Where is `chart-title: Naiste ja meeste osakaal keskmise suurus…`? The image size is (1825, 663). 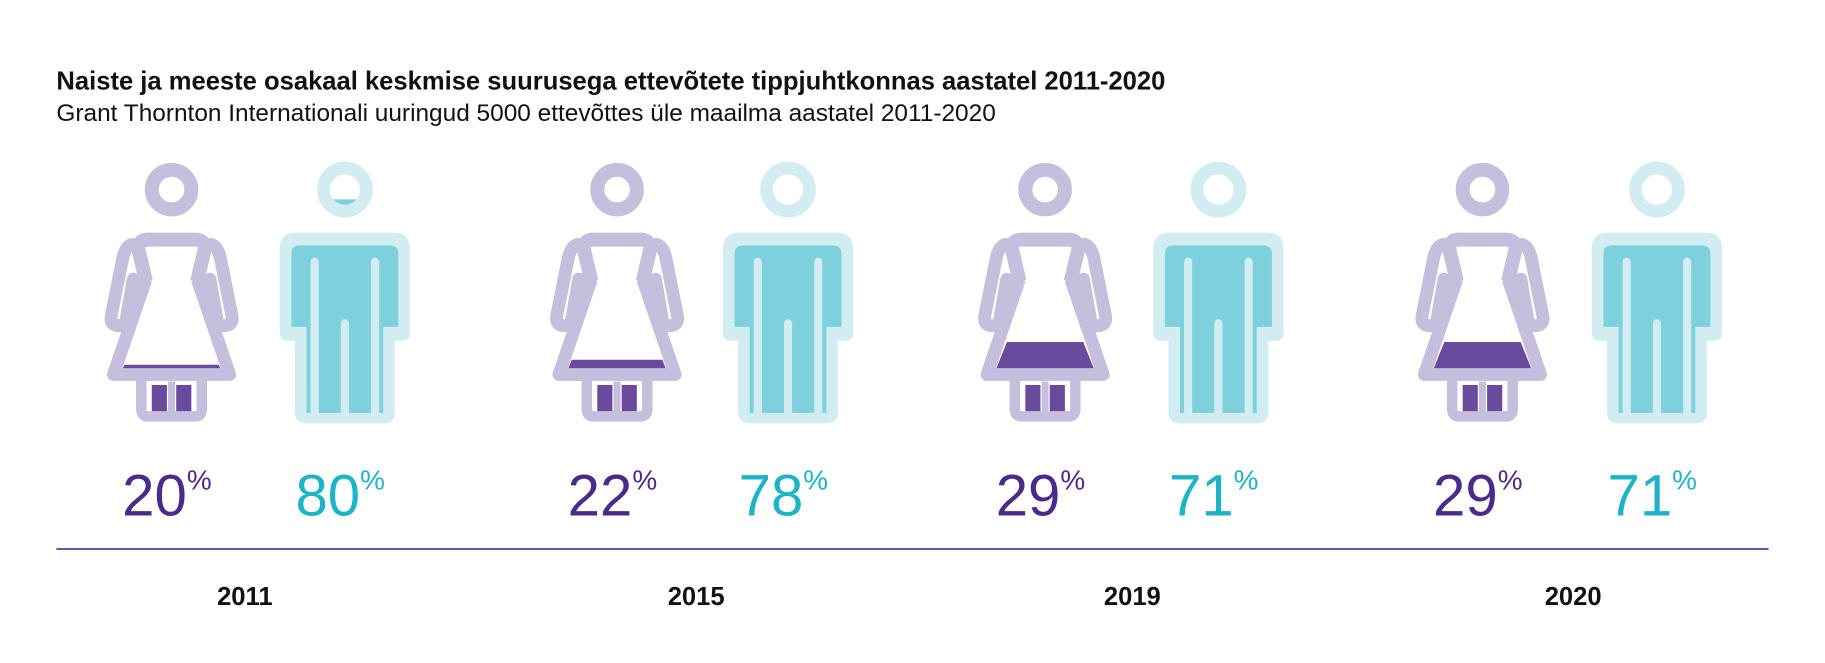
chart-title: Naiste ja meeste osakaal keskmise suurus… is located at coordinates (610, 82).